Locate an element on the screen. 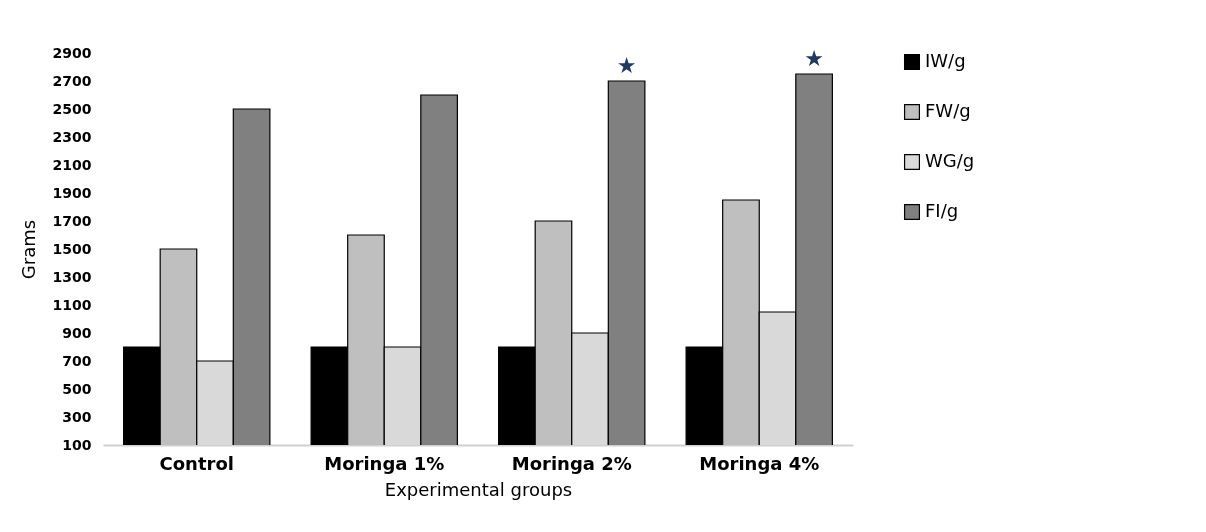 The width and height of the screenshot is (1206, 532). y-tick-label: 100 is located at coordinates (77, 444).